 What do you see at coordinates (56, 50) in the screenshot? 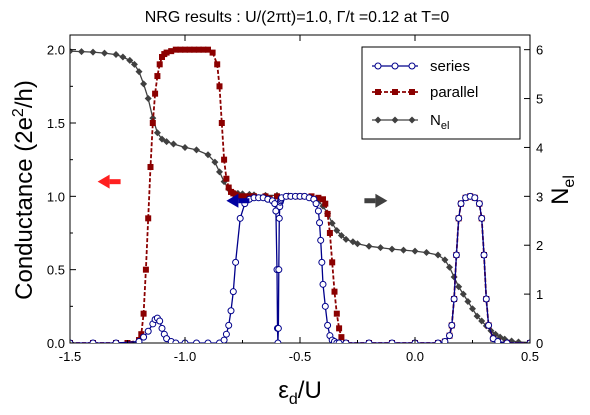
I see `y-left-tick-label: 2.0` at bounding box center [56, 50].